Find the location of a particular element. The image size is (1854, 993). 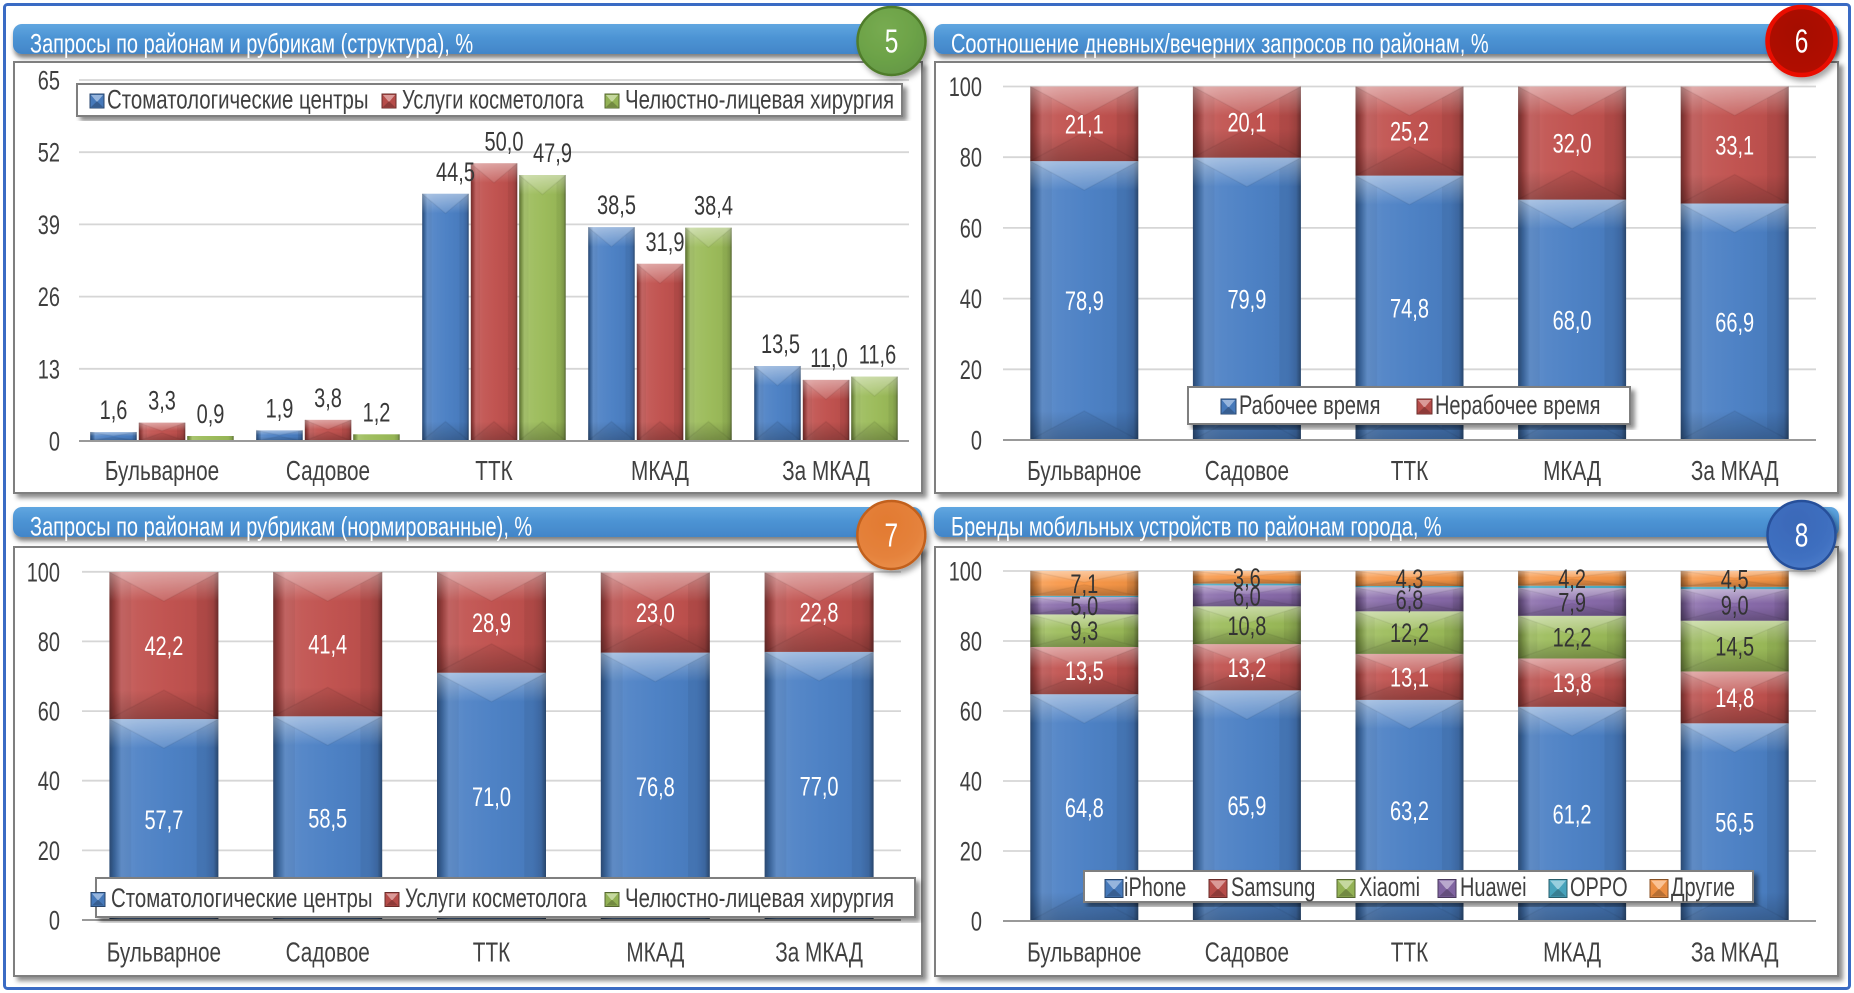

svg-text: Xiaomi is located at coordinates (1389, 887).